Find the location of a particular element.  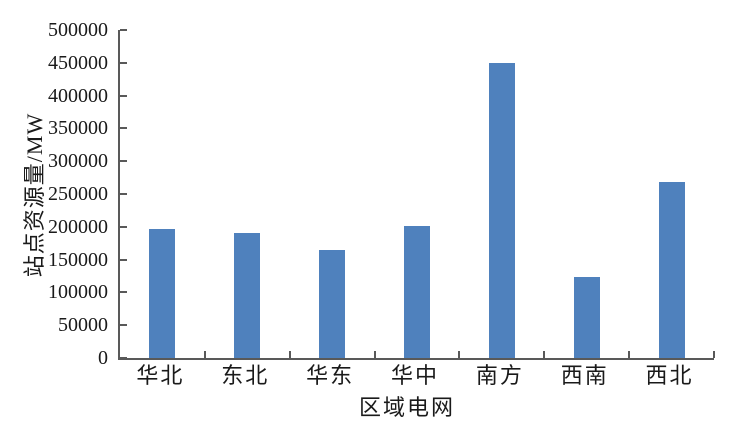

y-axis-tick-label: 0 is located at coordinates (103, 358).